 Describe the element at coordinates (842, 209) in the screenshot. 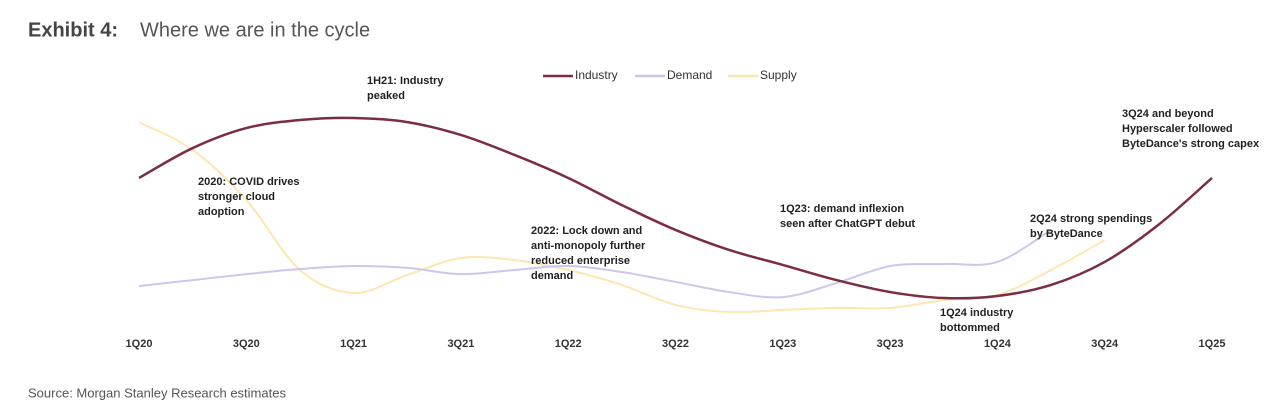

I see `annotation: 1Q23: demand inflexion` at that location.